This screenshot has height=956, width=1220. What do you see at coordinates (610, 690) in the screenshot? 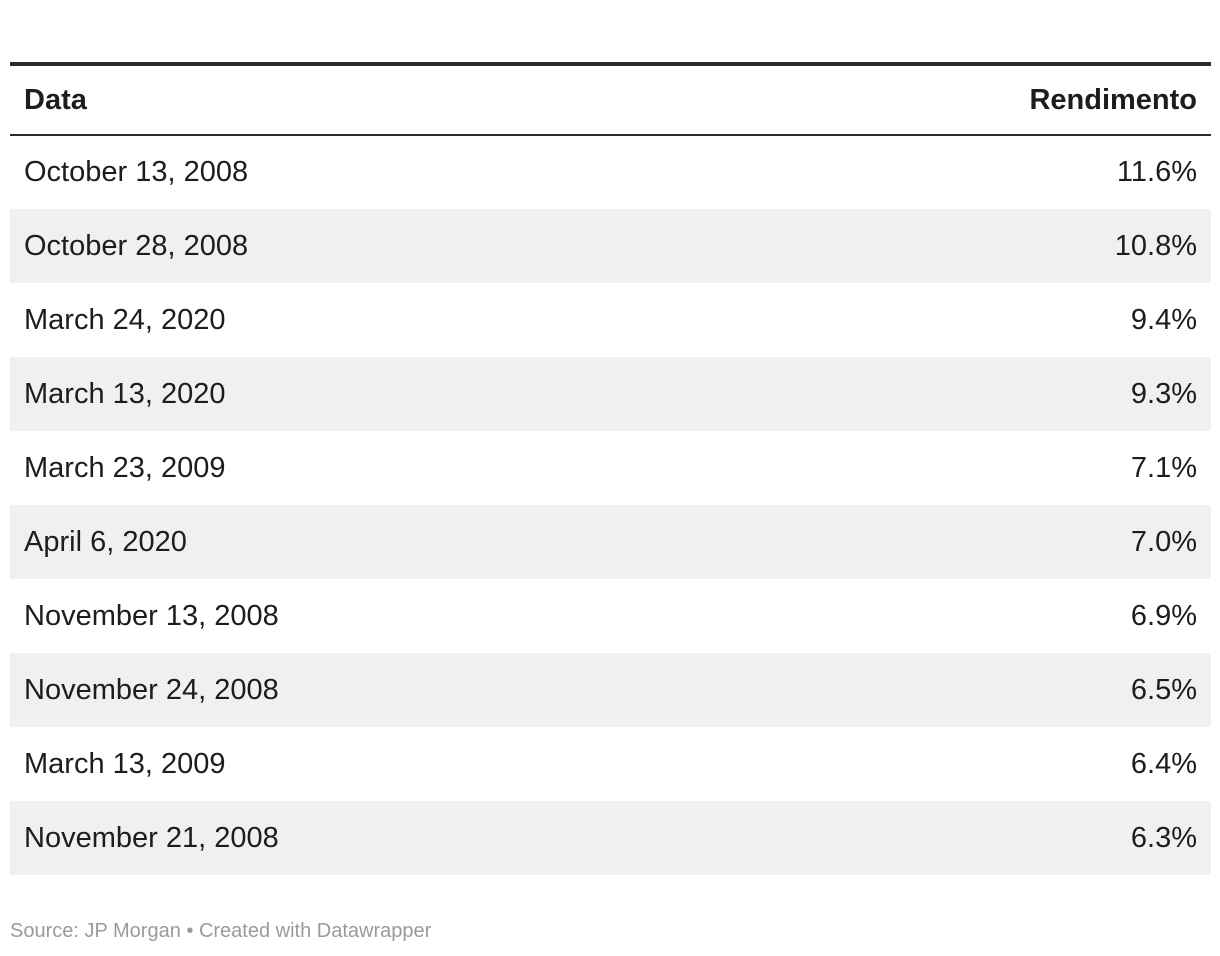
I see `table-row: November 24, 2008 6.5%` at bounding box center [610, 690].